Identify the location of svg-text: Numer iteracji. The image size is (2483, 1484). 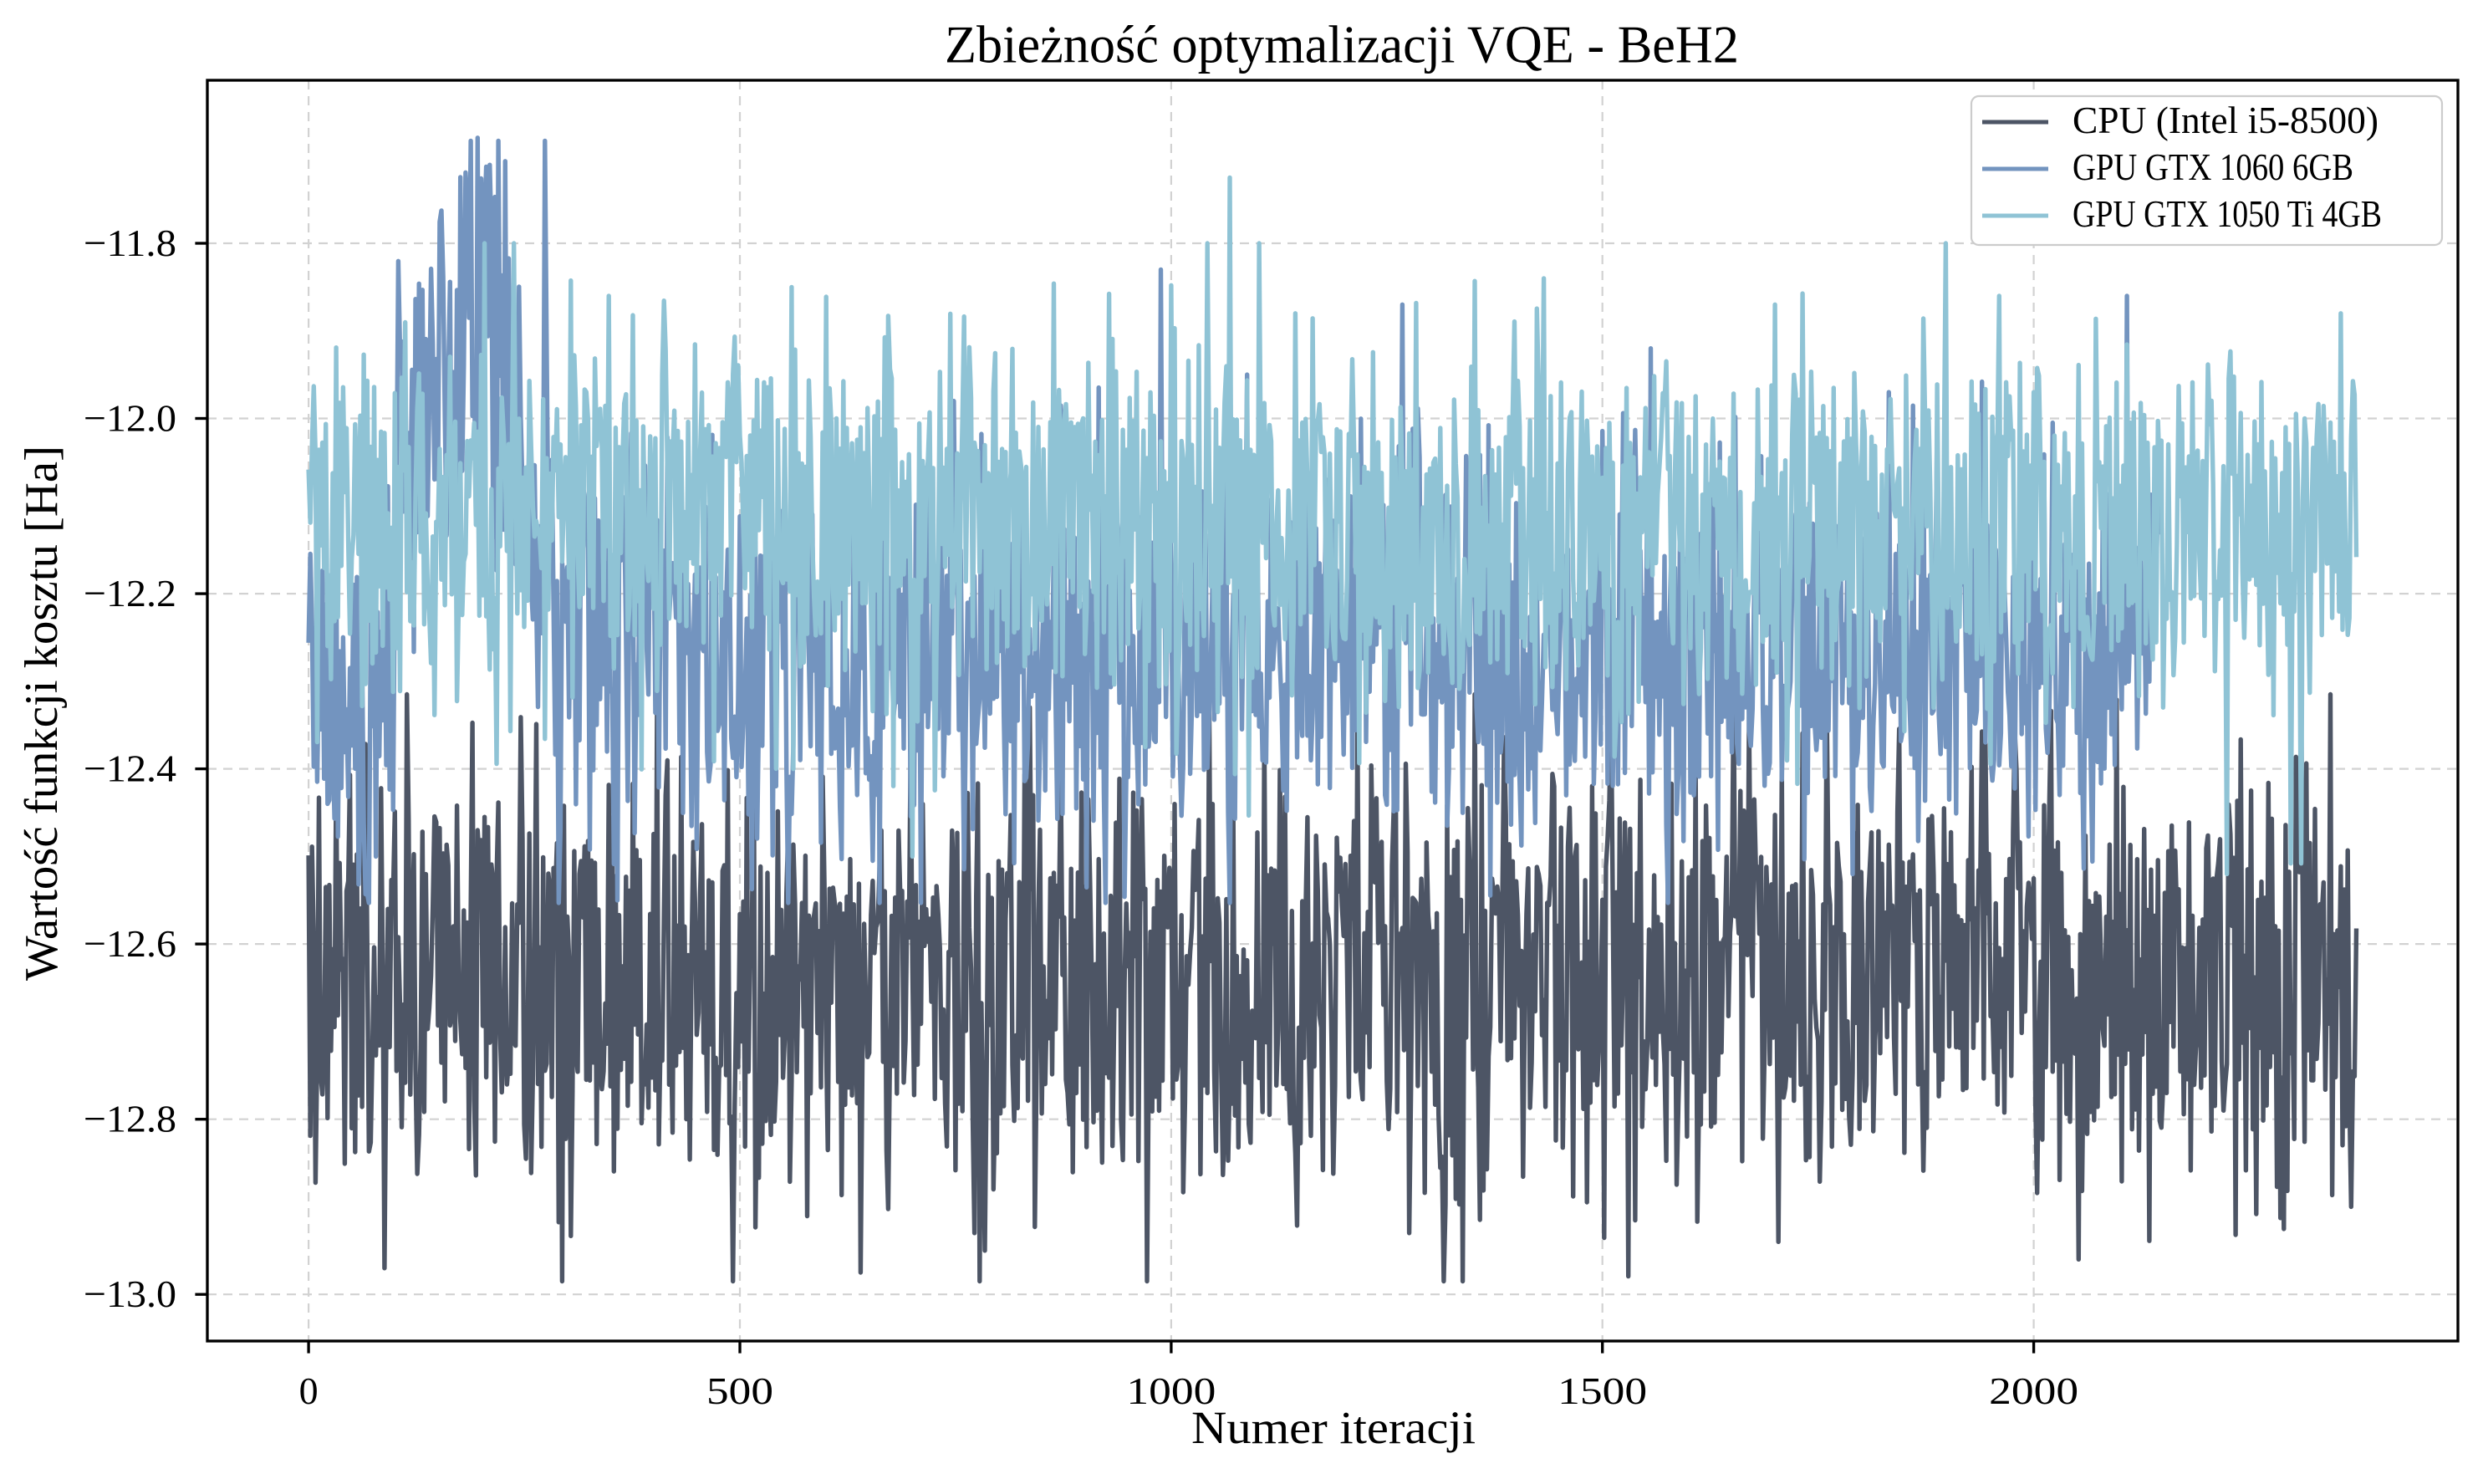
(1333, 1427).